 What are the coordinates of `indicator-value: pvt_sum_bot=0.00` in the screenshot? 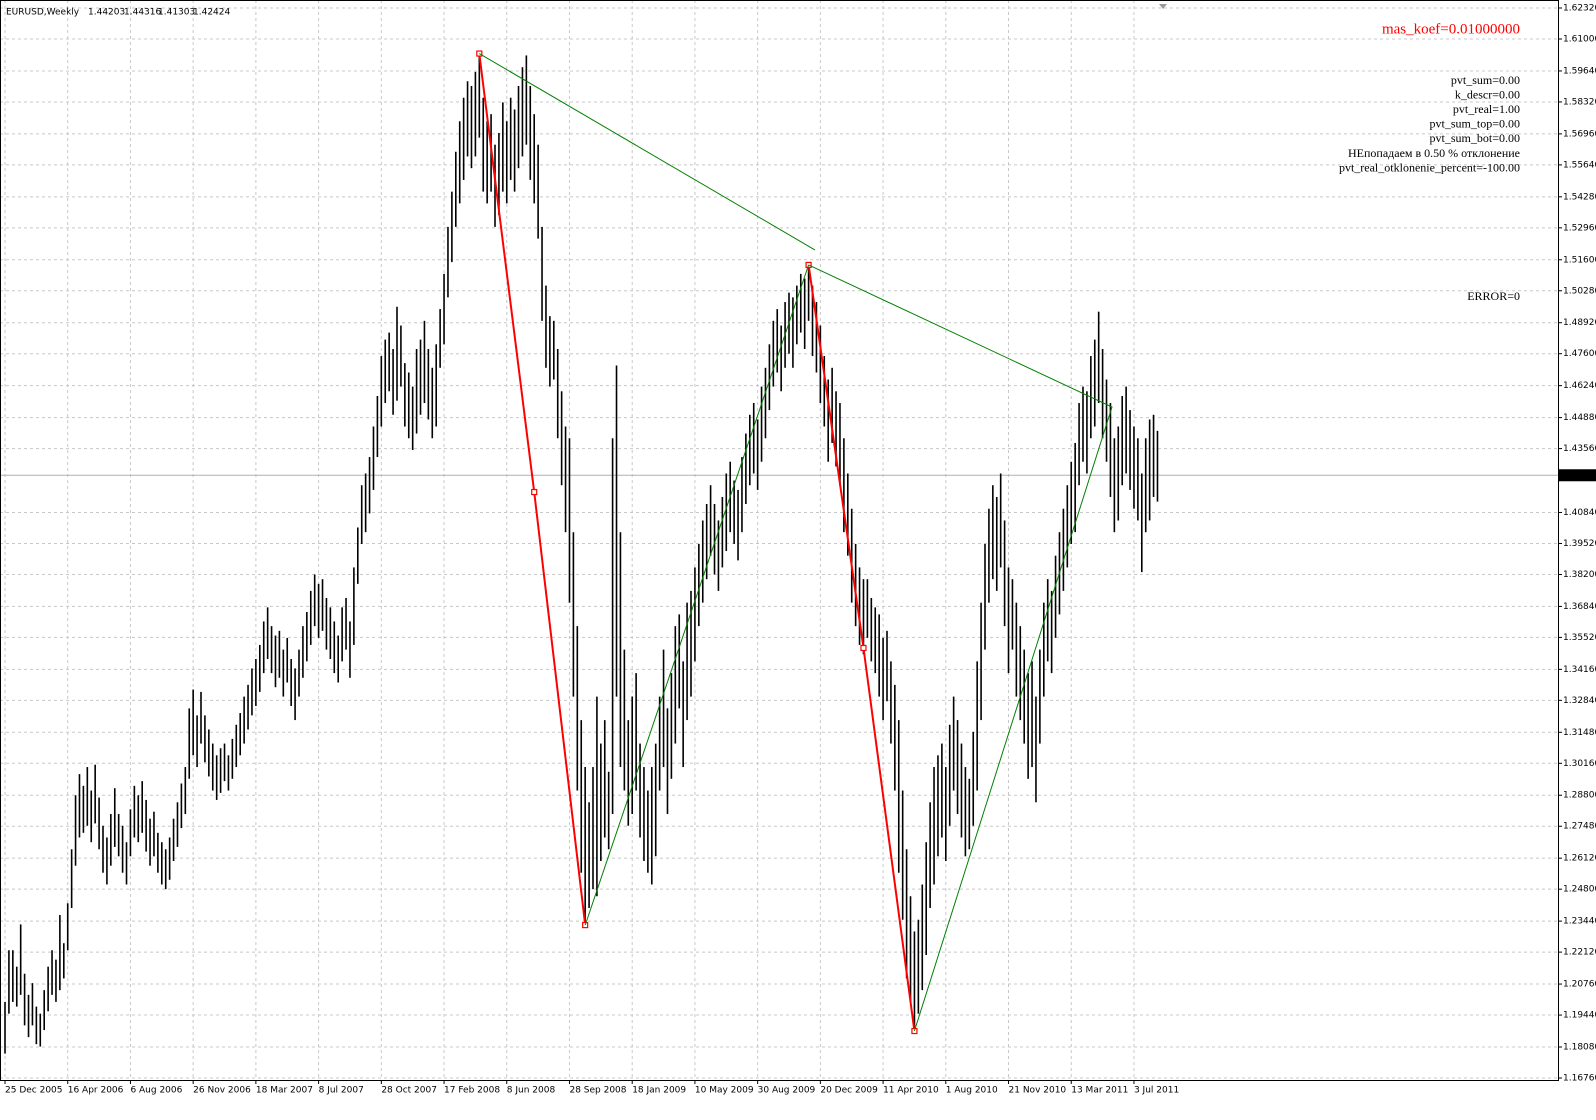 It's located at (1475, 138).